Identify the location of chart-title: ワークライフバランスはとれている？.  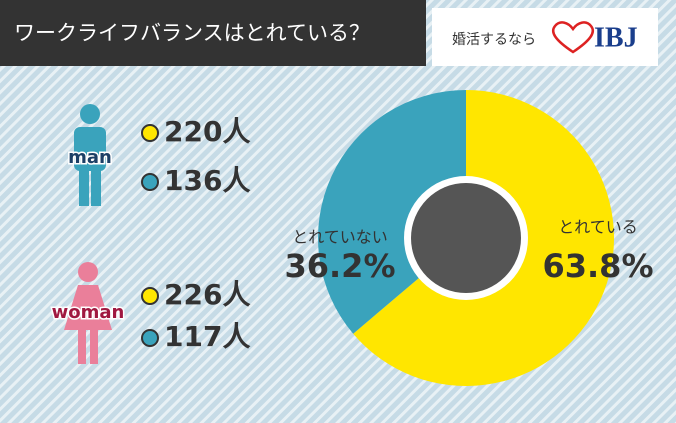
(192, 33).